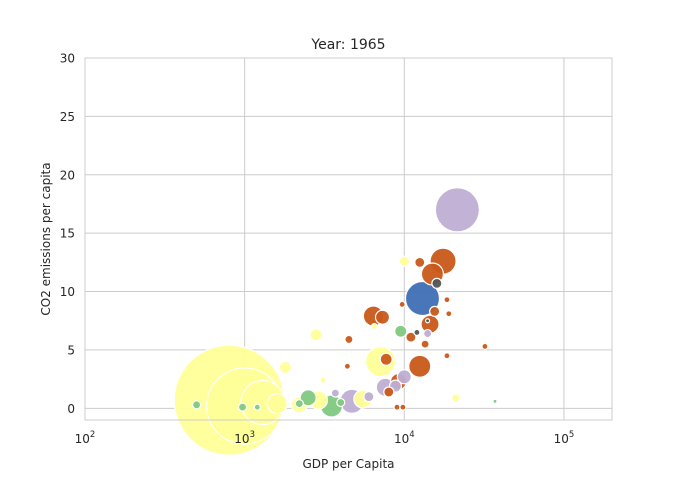  What do you see at coordinates (71, 409) in the screenshot?
I see `y-tick-label: 0` at bounding box center [71, 409].